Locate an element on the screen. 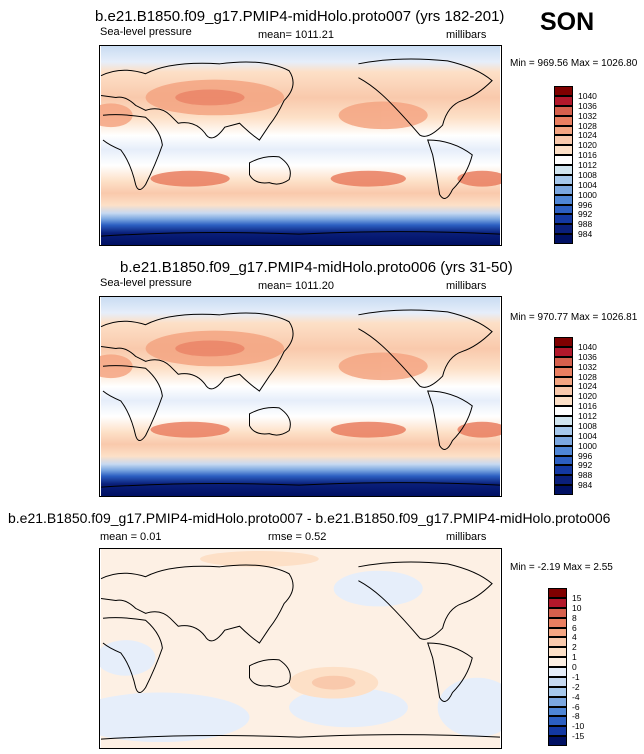 Image resolution: width=644 pixels, height=754 pixels. colorbar-tick-label: -8 is located at coordinates (576, 716).